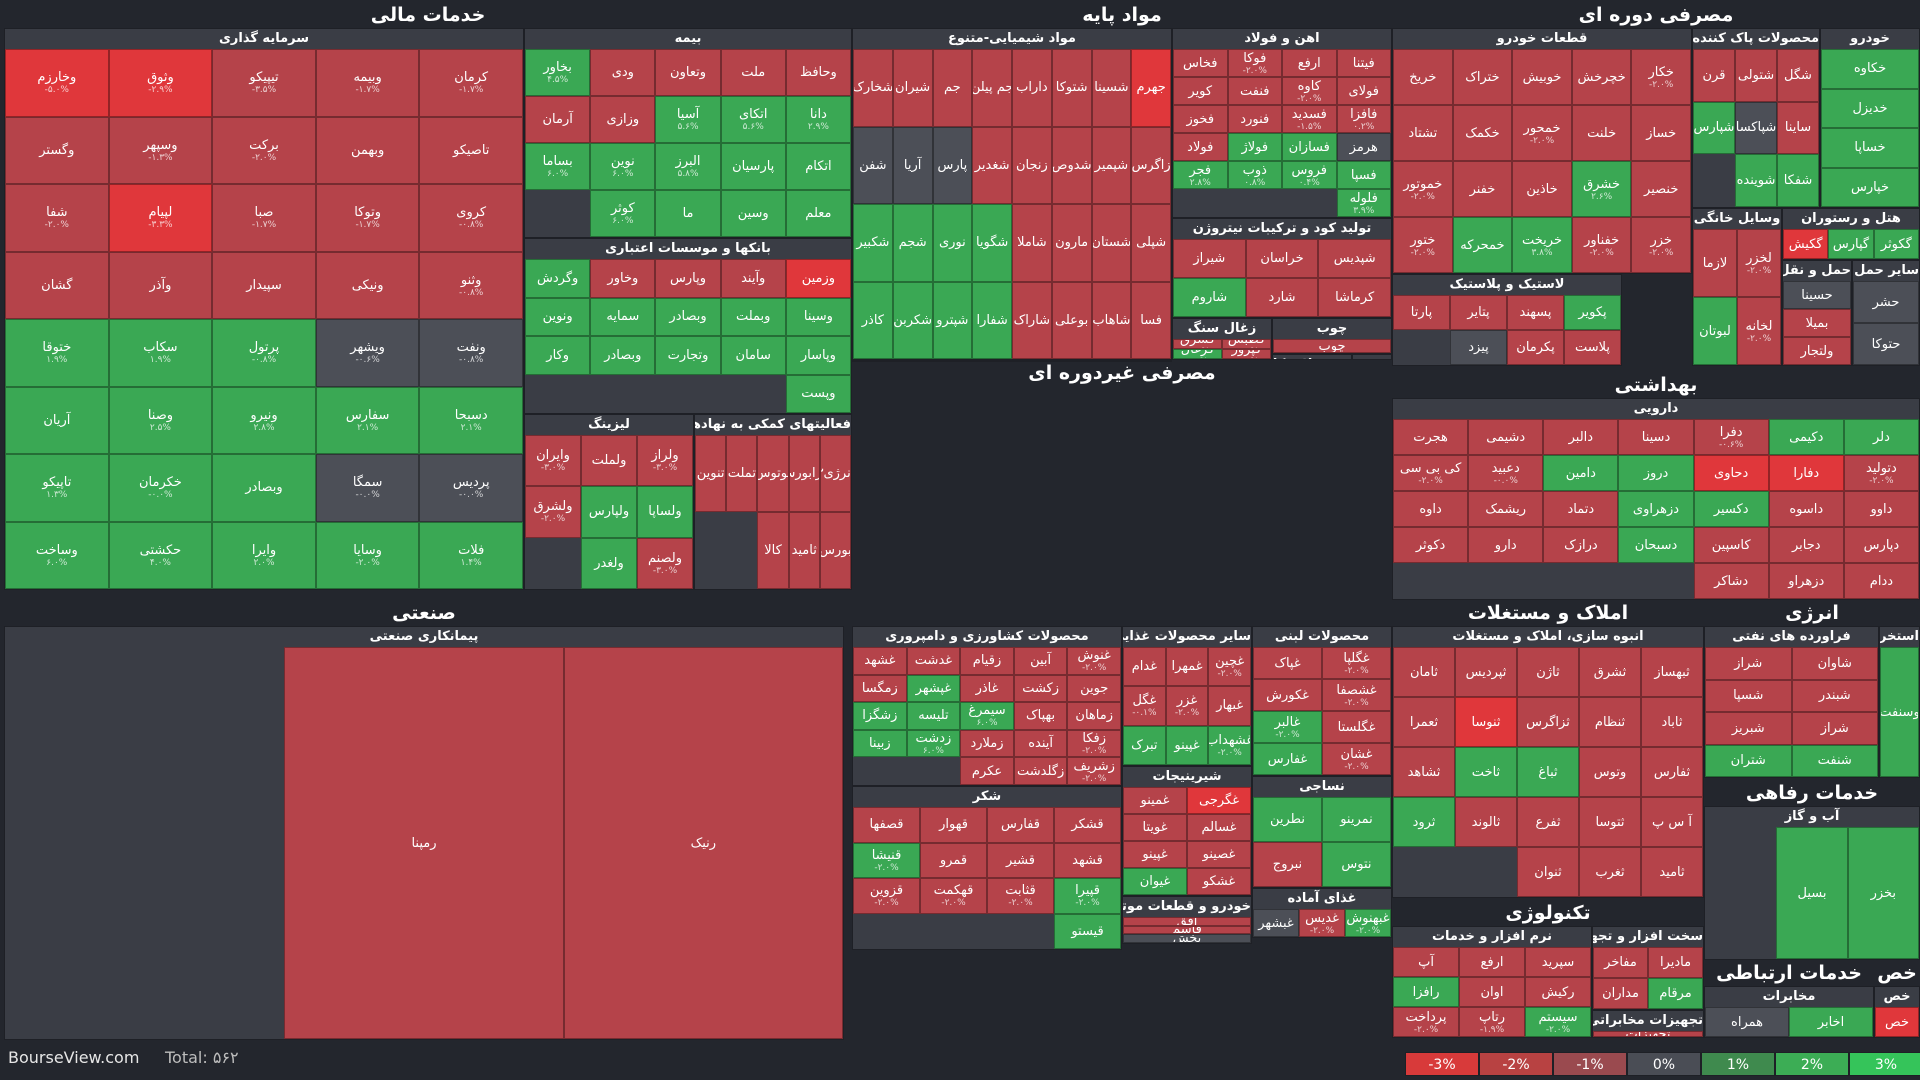 The image size is (1920, 1080). What do you see at coordinates (1309, 63) in the screenshot?
I see `stock-tile: ارفع` at bounding box center [1309, 63].